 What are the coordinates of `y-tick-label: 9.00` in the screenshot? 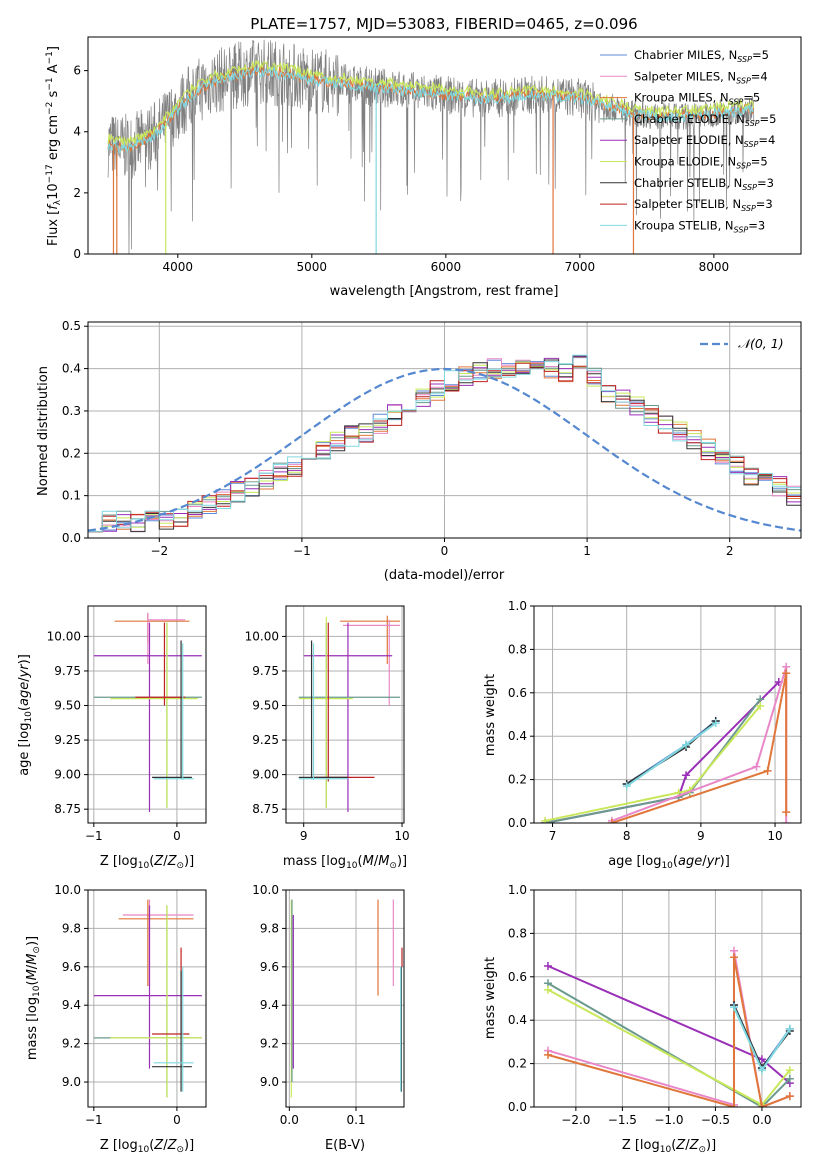 It's located at (265, 775).